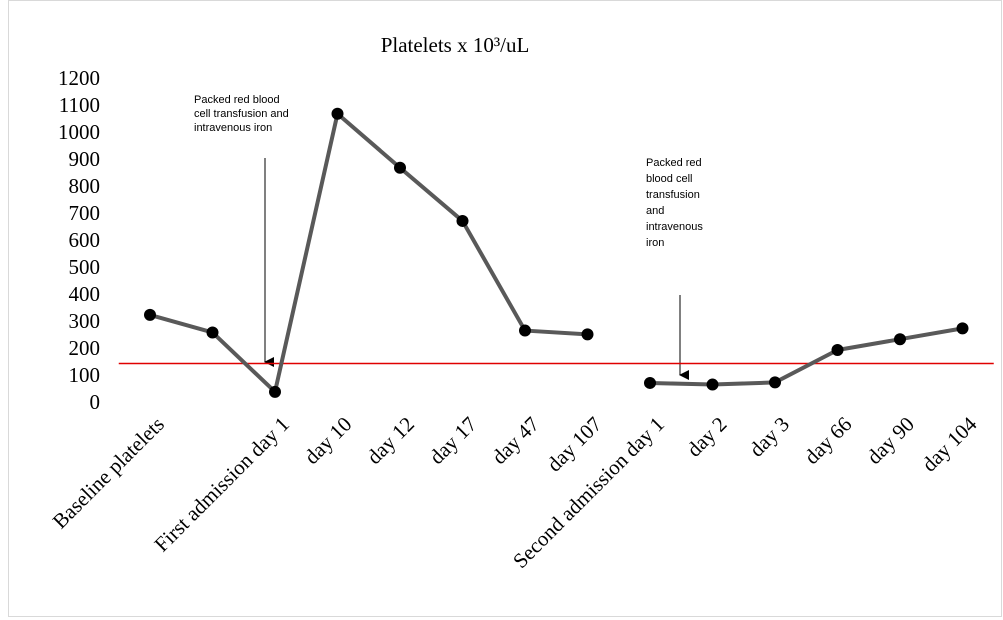 This screenshot has height=620, width=1003. What do you see at coordinates (85, 240) in the screenshot?
I see `y-tick-label: 600` at bounding box center [85, 240].